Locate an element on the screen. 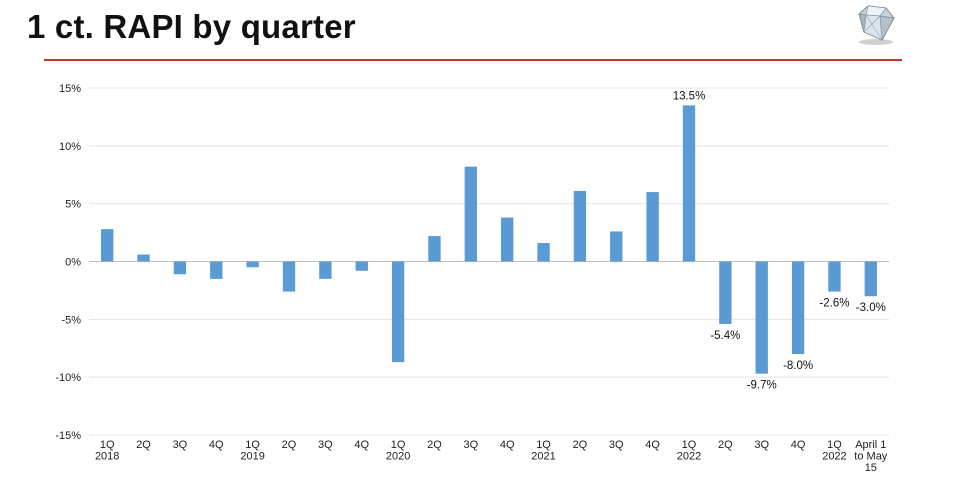  data-label: -2.6% is located at coordinates (834, 304).